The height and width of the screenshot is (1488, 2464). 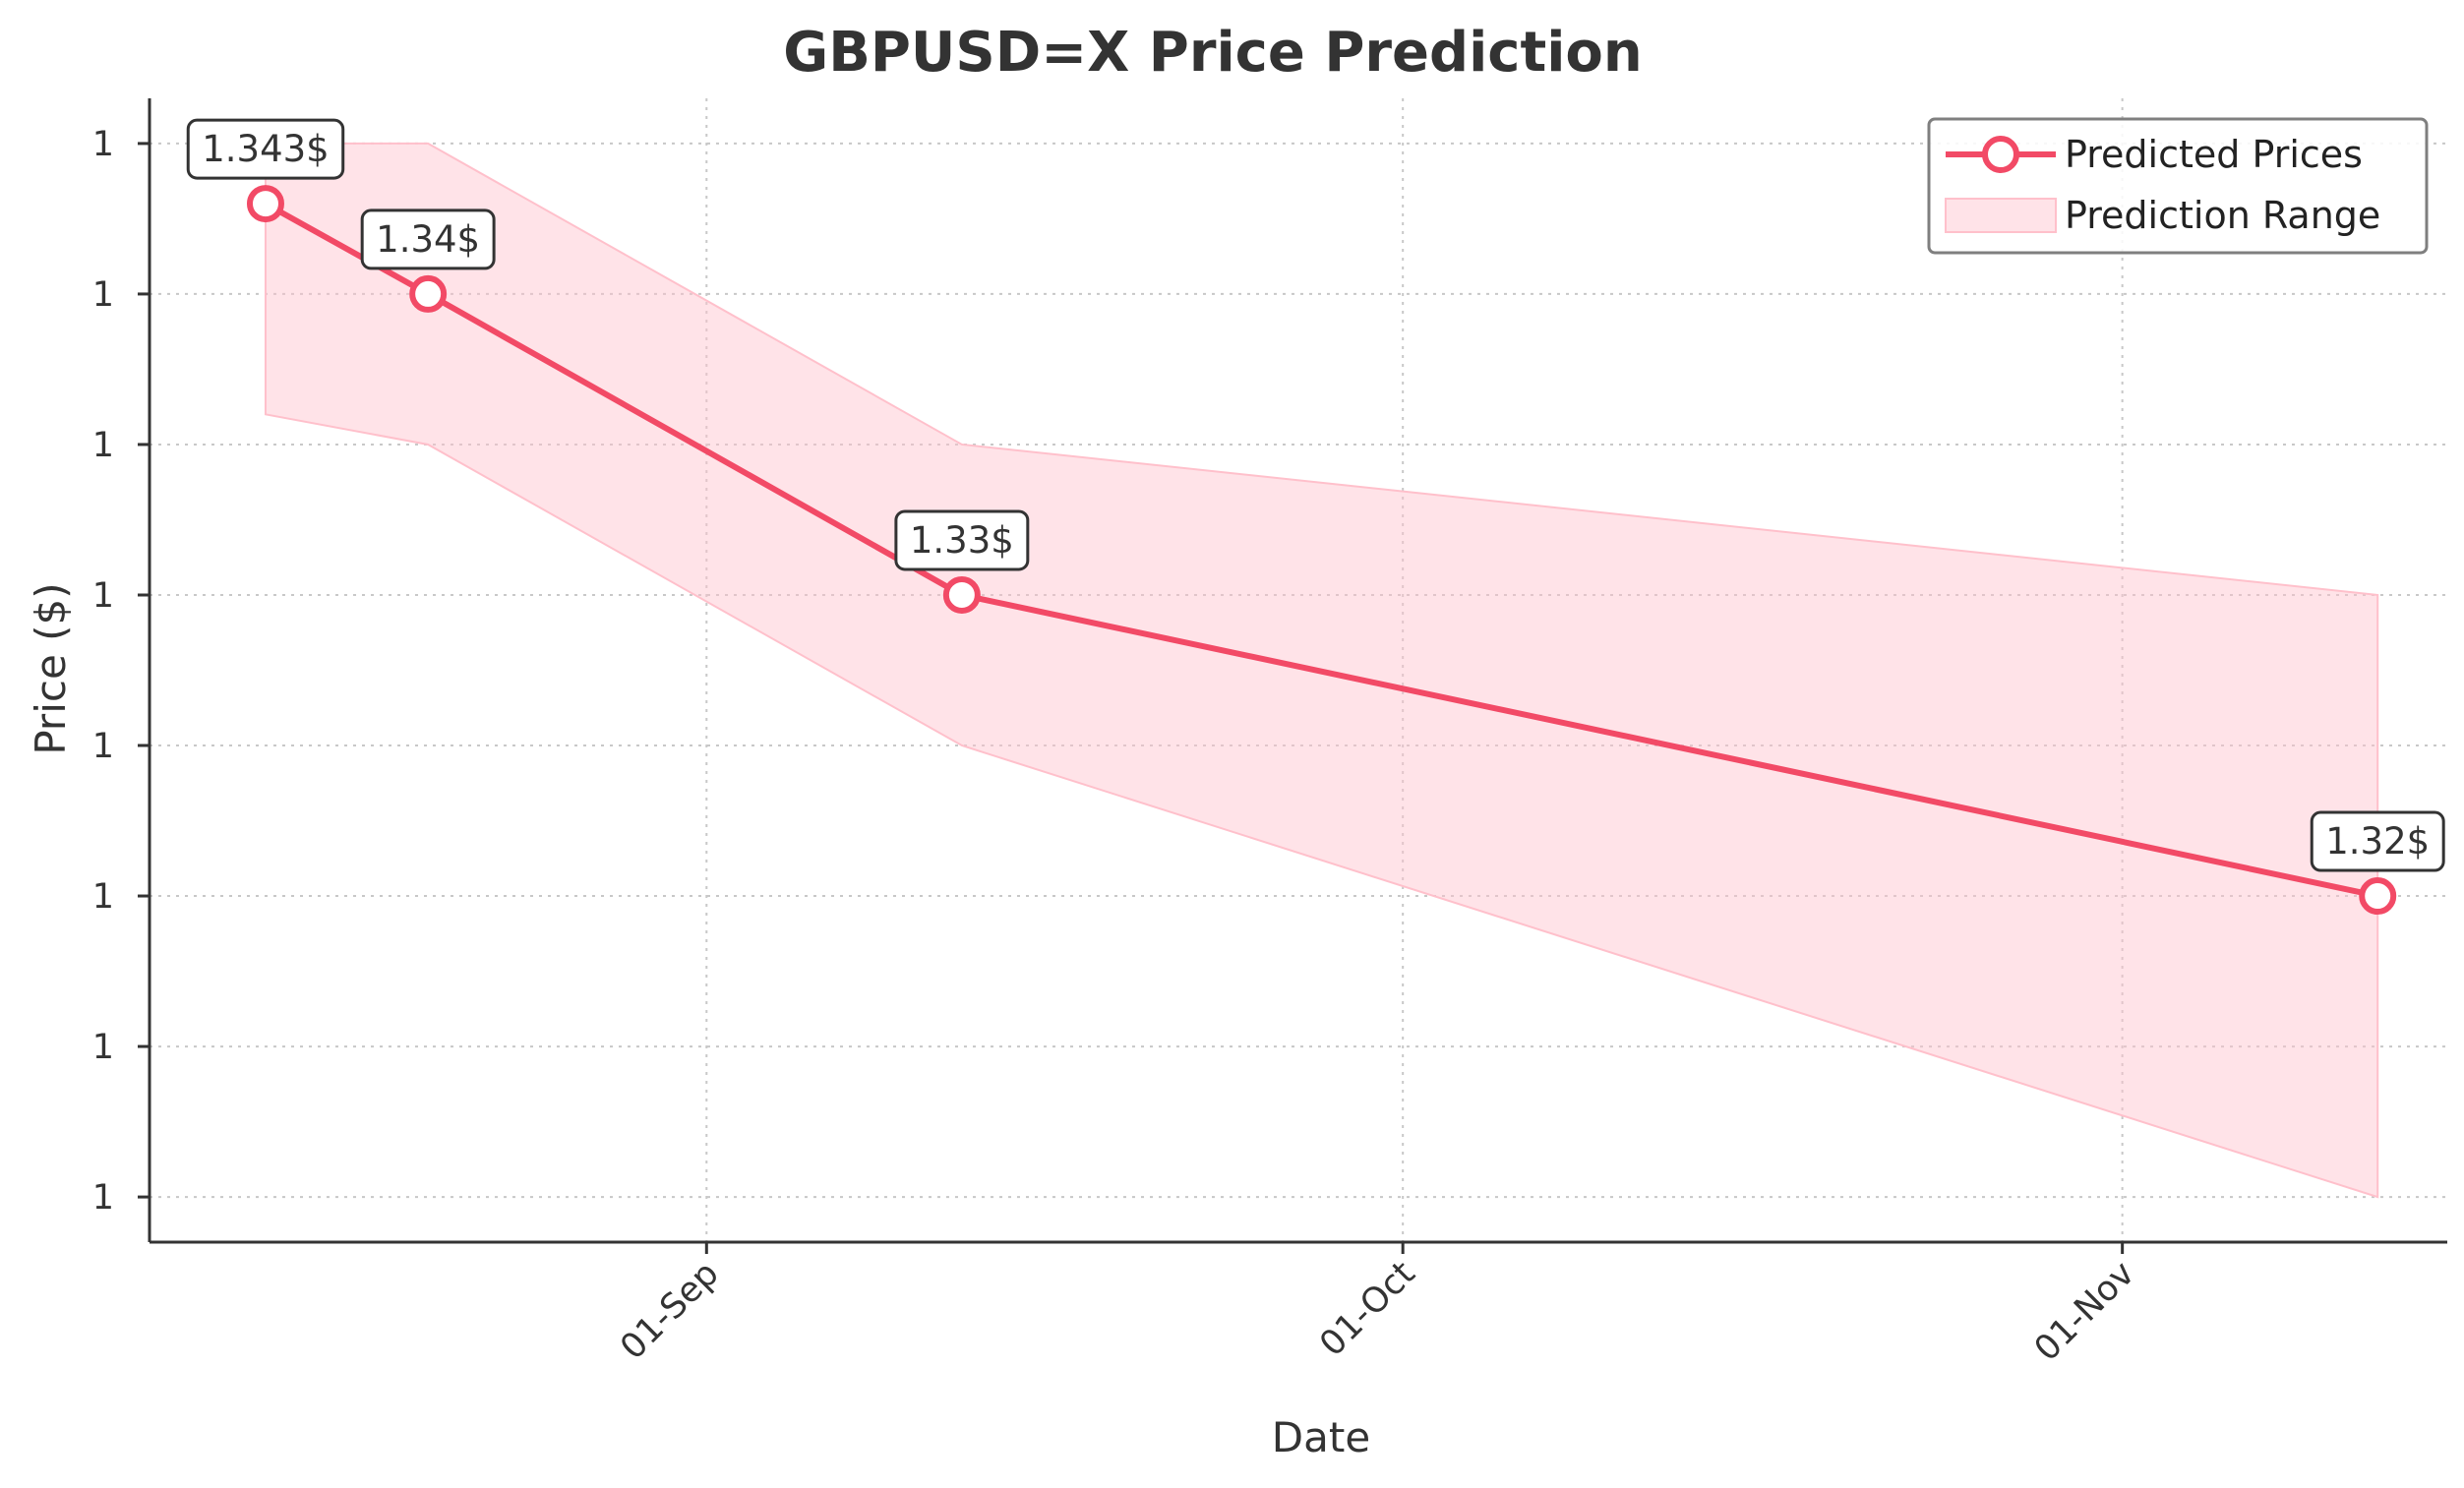 I want to click on y-tick-label-1: 1, so click(x=103, y=144).